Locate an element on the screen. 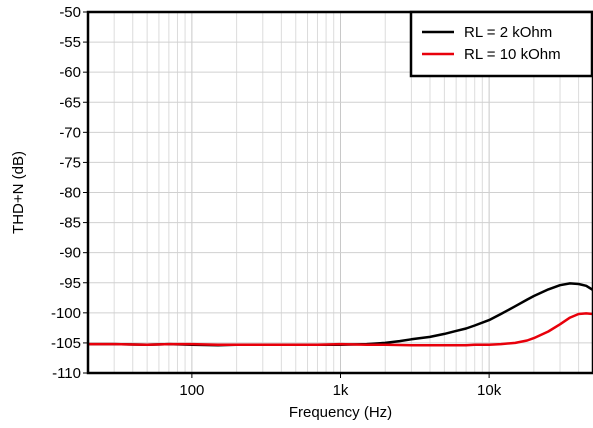  y-tick-label: -75 is located at coordinates (70, 162).